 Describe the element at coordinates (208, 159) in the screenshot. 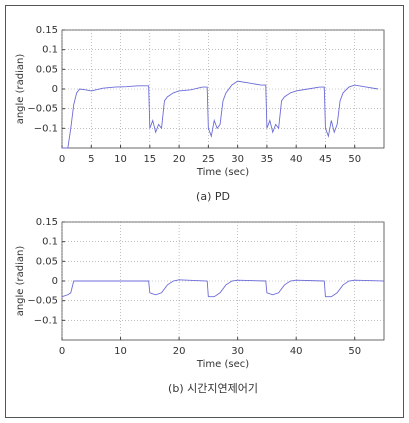

I see `x-tick-label: 25` at that location.